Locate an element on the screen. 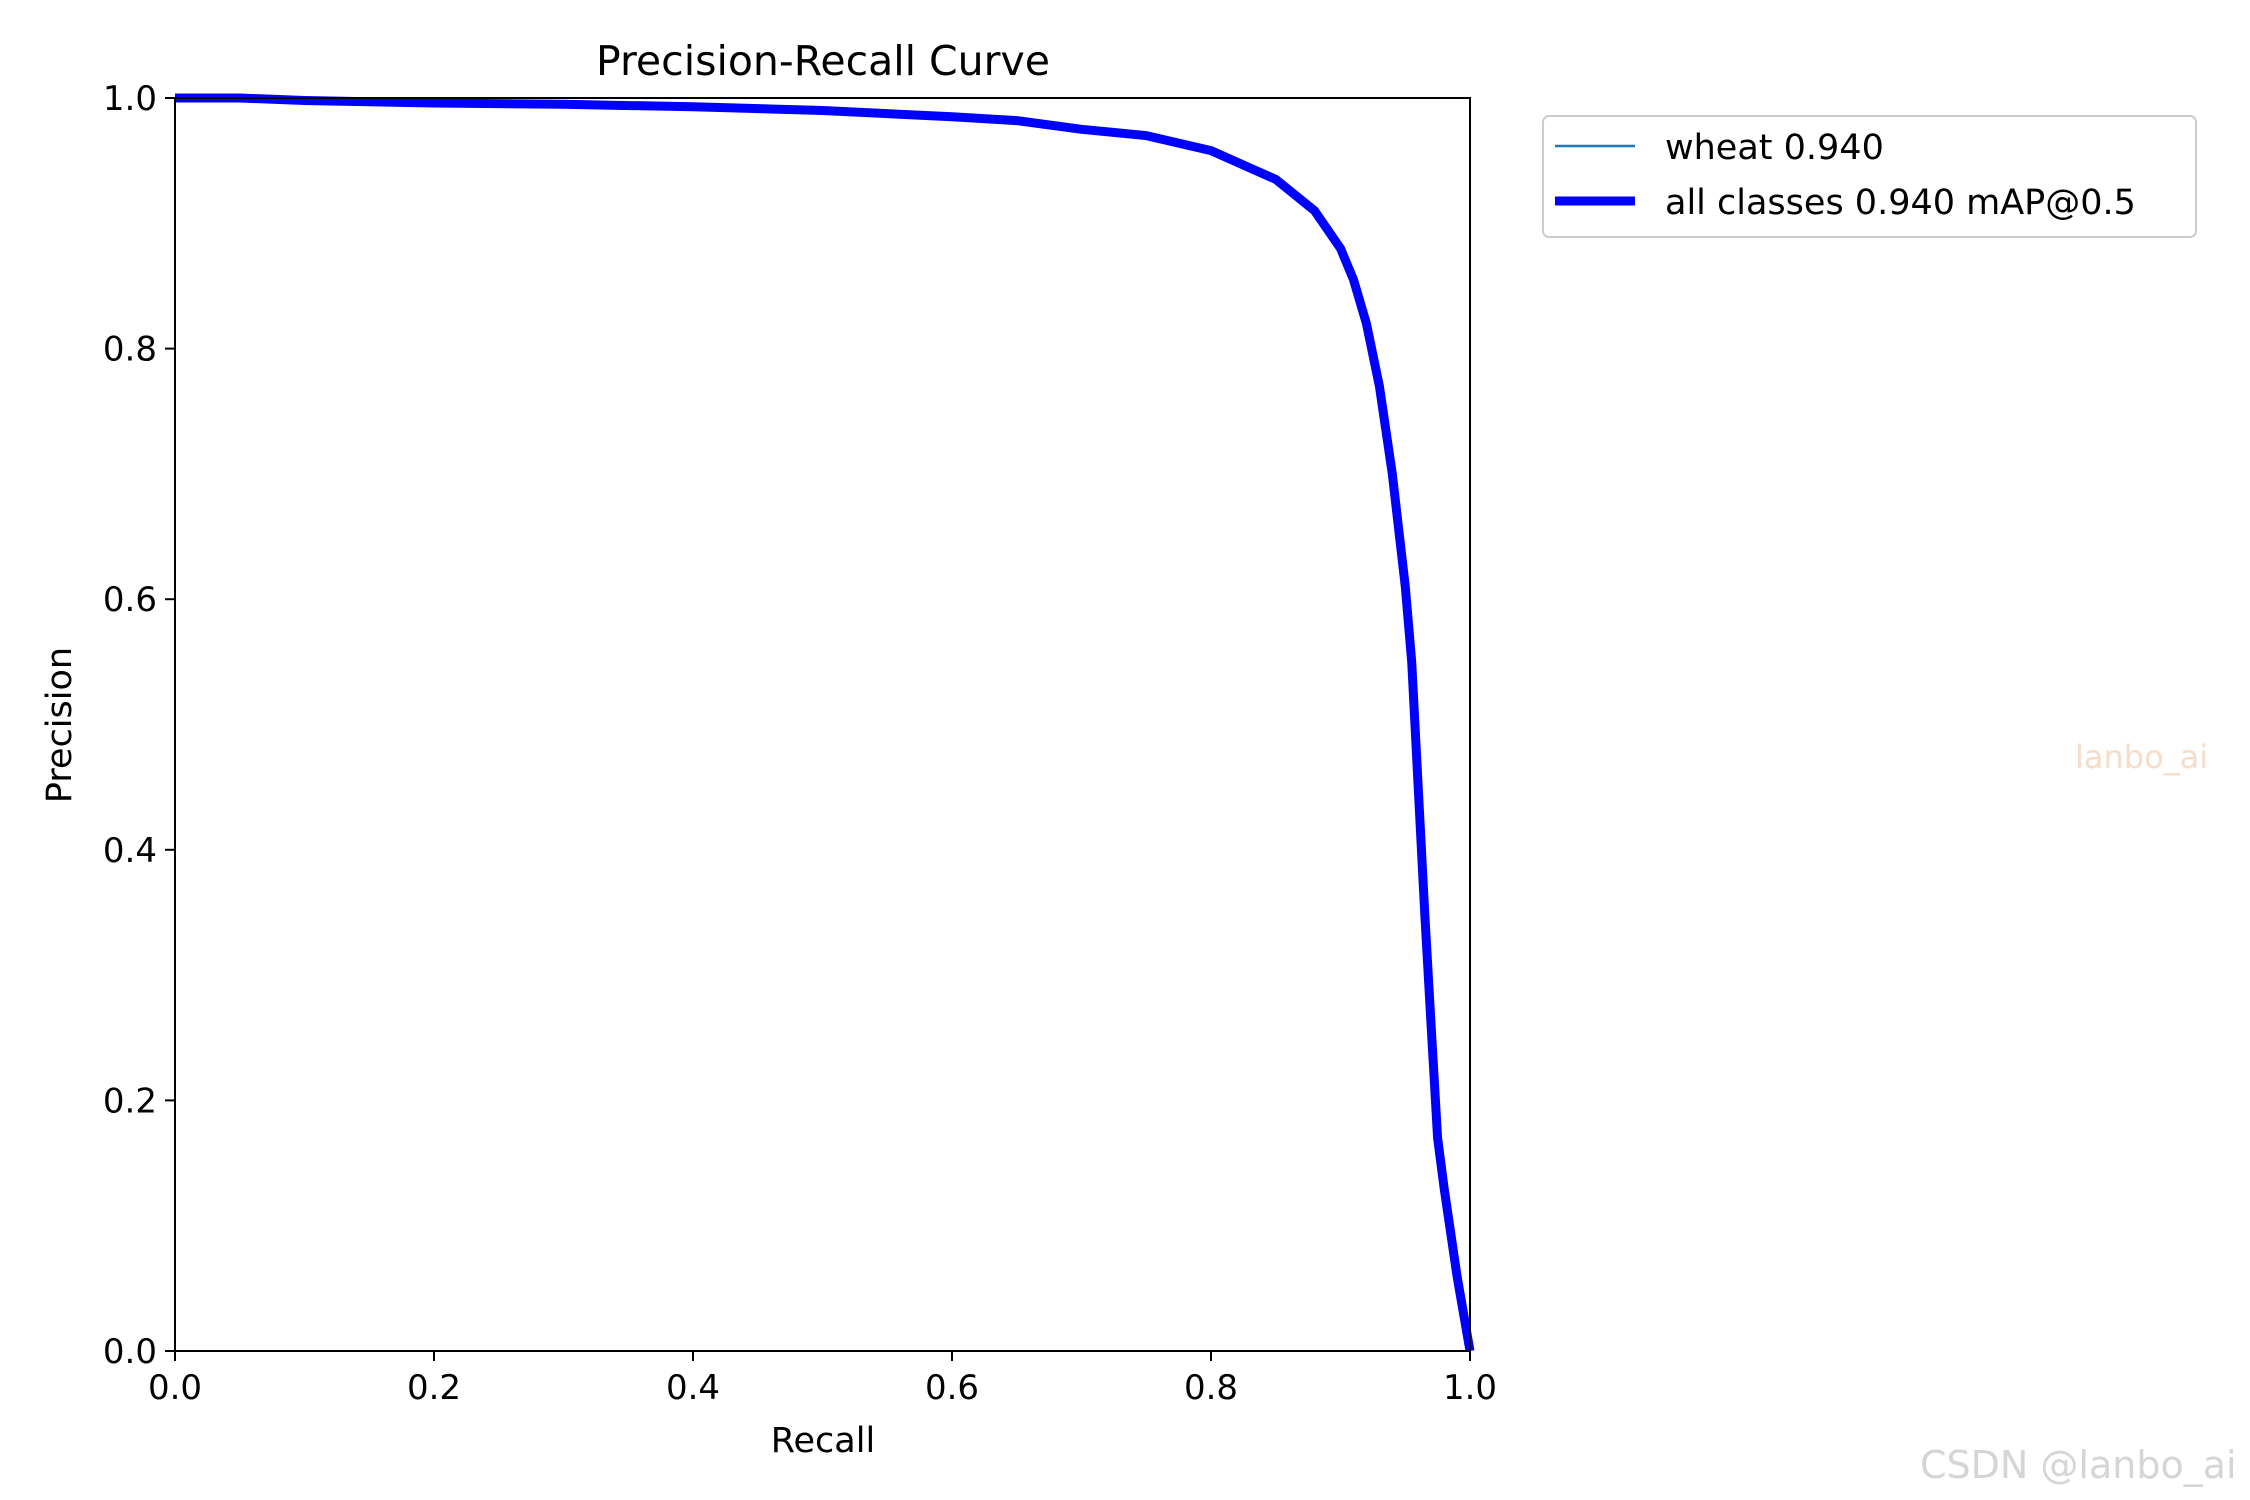  y-tick-label: 0.6 is located at coordinates (130, 600).